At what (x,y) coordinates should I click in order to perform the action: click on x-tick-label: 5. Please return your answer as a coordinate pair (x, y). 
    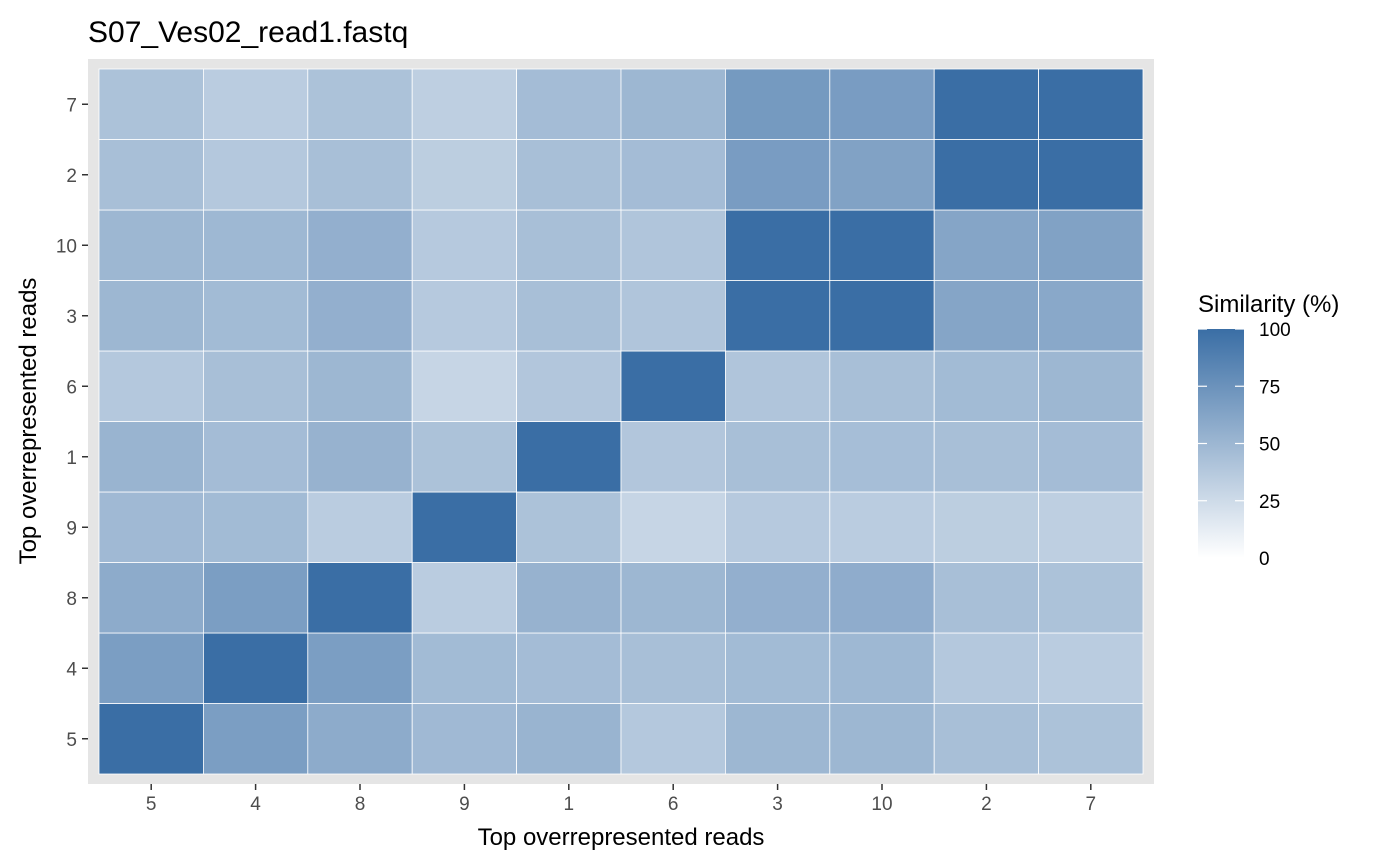
    Looking at the image, I should click on (151, 804).